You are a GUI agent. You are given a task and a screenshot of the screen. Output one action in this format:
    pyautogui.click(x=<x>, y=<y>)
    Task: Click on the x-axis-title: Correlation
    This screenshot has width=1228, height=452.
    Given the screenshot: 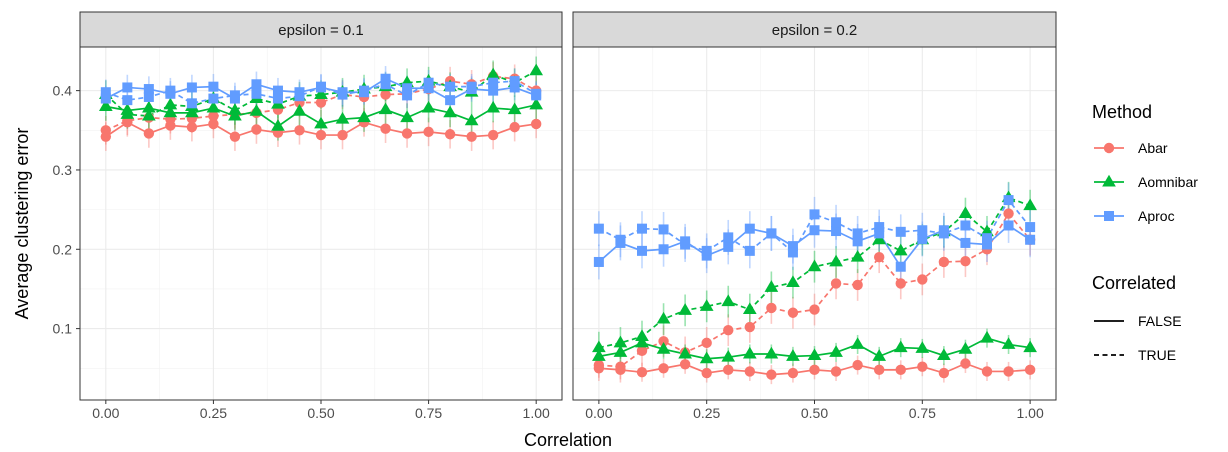 What is the action you would take?
    pyautogui.click(x=568, y=440)
    